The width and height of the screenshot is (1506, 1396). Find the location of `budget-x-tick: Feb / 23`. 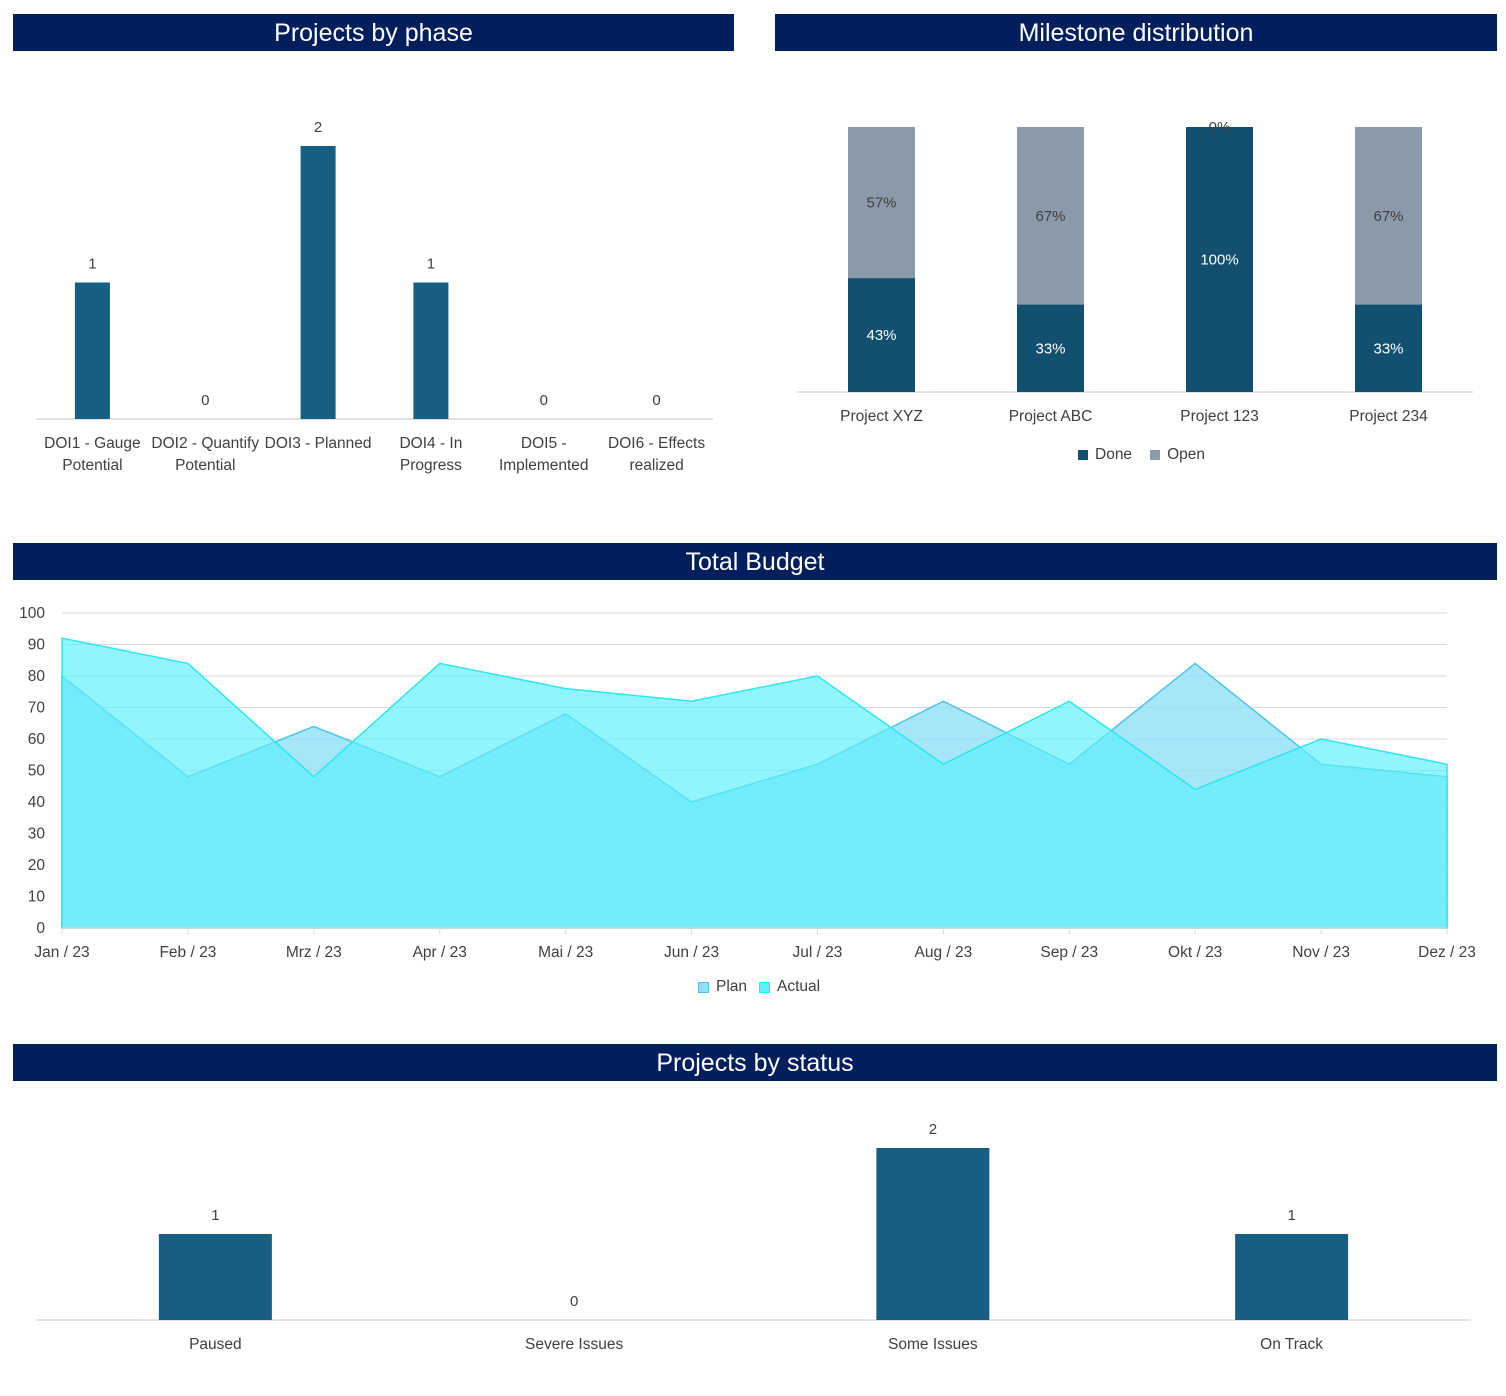

budget-x-tick: Feb / 23 is located at coordinates (187, 952).